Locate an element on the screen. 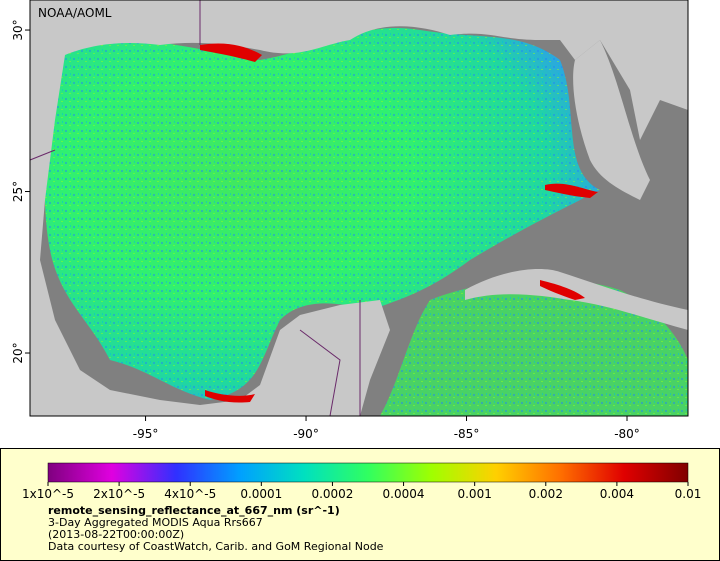  colorbar-tick-label: 0.0001 is located at coordinates (261, 494).